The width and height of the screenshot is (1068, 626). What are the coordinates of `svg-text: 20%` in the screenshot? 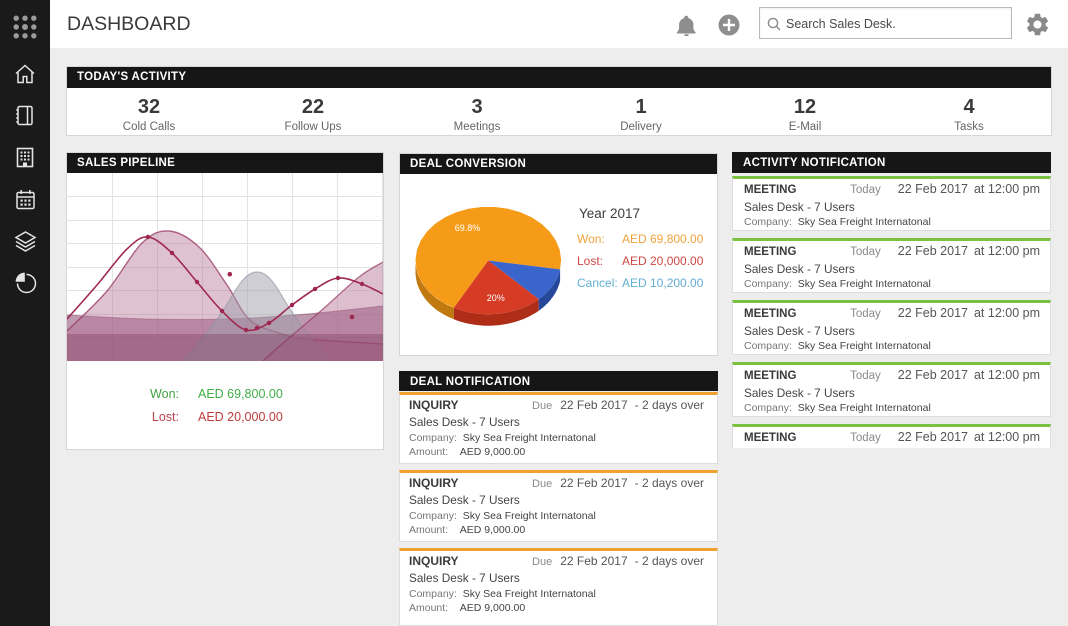 It's located at (496, 298).